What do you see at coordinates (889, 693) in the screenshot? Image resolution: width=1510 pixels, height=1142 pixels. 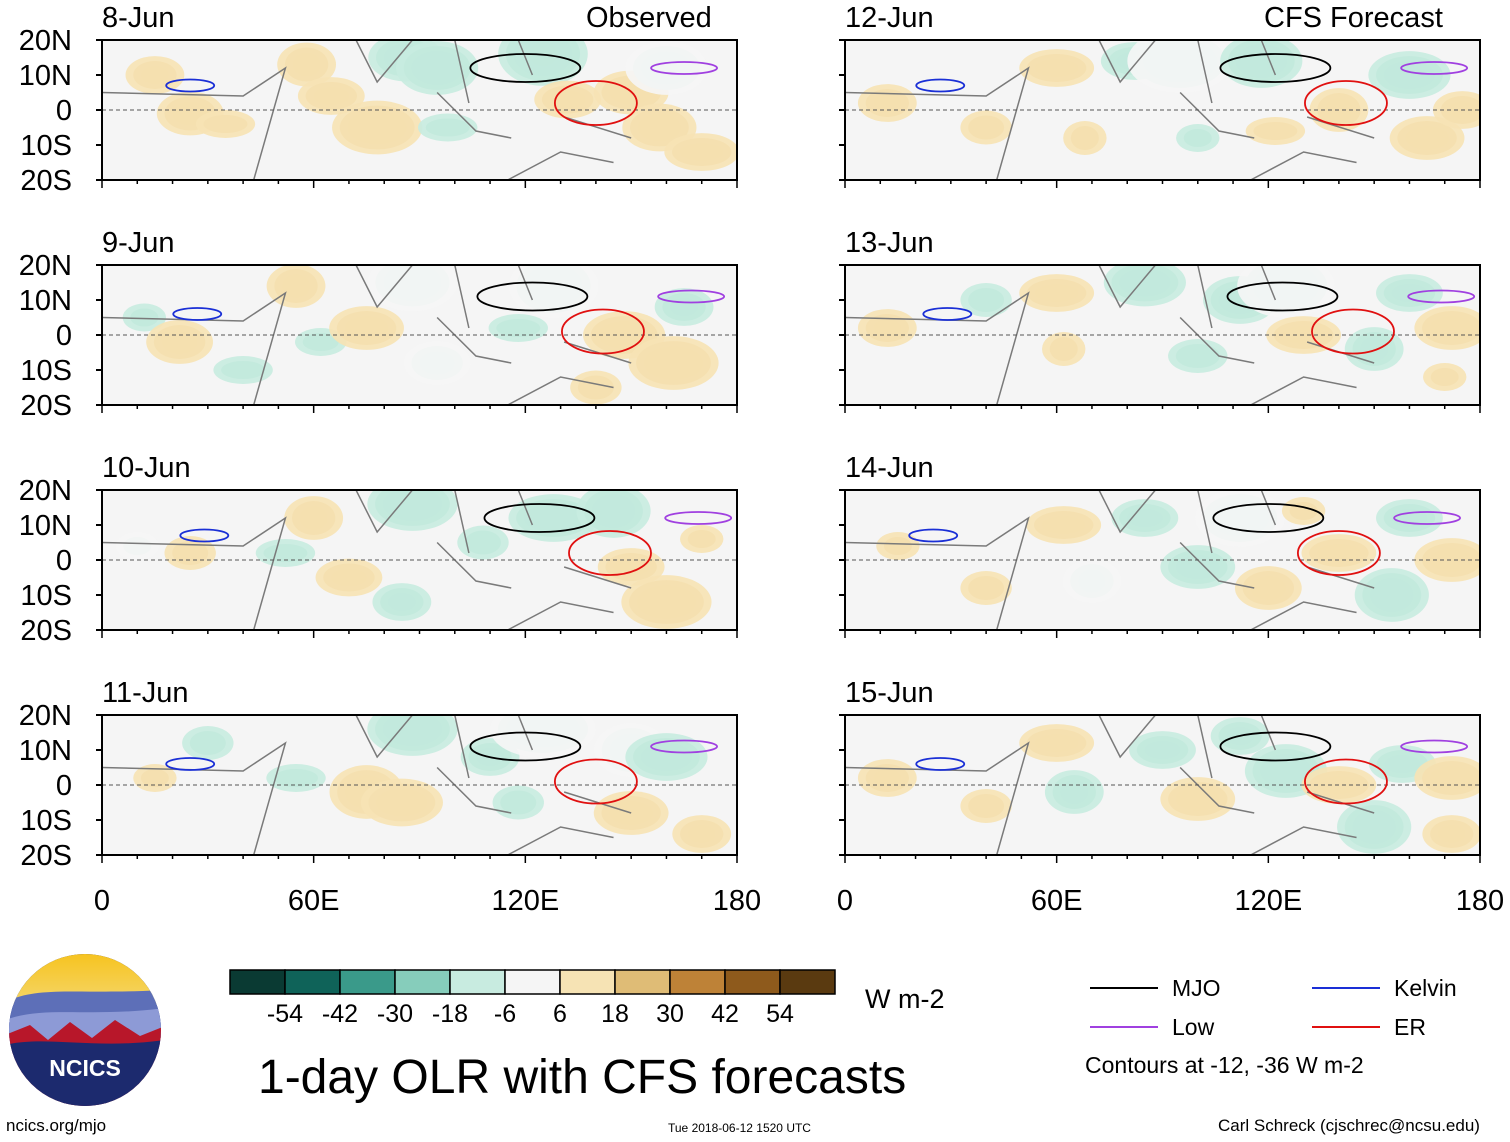 I see `panel-date-15-jun: 15-Jun` at bounding box center [889, 693].